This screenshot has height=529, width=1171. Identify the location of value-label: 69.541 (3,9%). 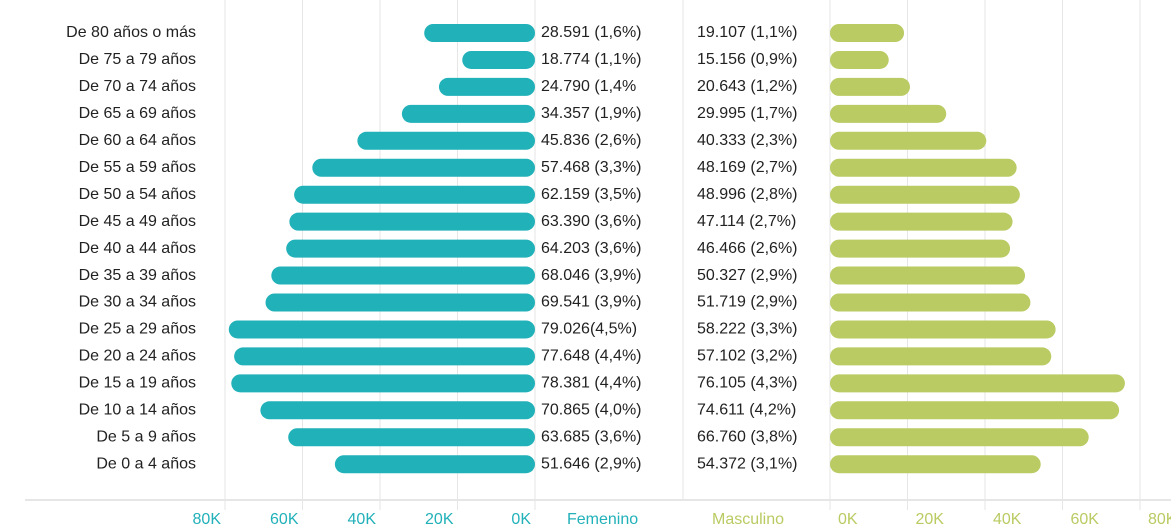
(591, 302).